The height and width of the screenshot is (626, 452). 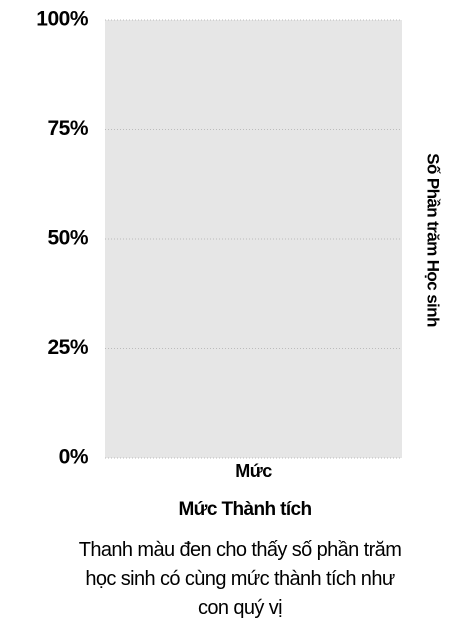 I want to click on y-tick-label: 0%, so click(x=74, y=457).